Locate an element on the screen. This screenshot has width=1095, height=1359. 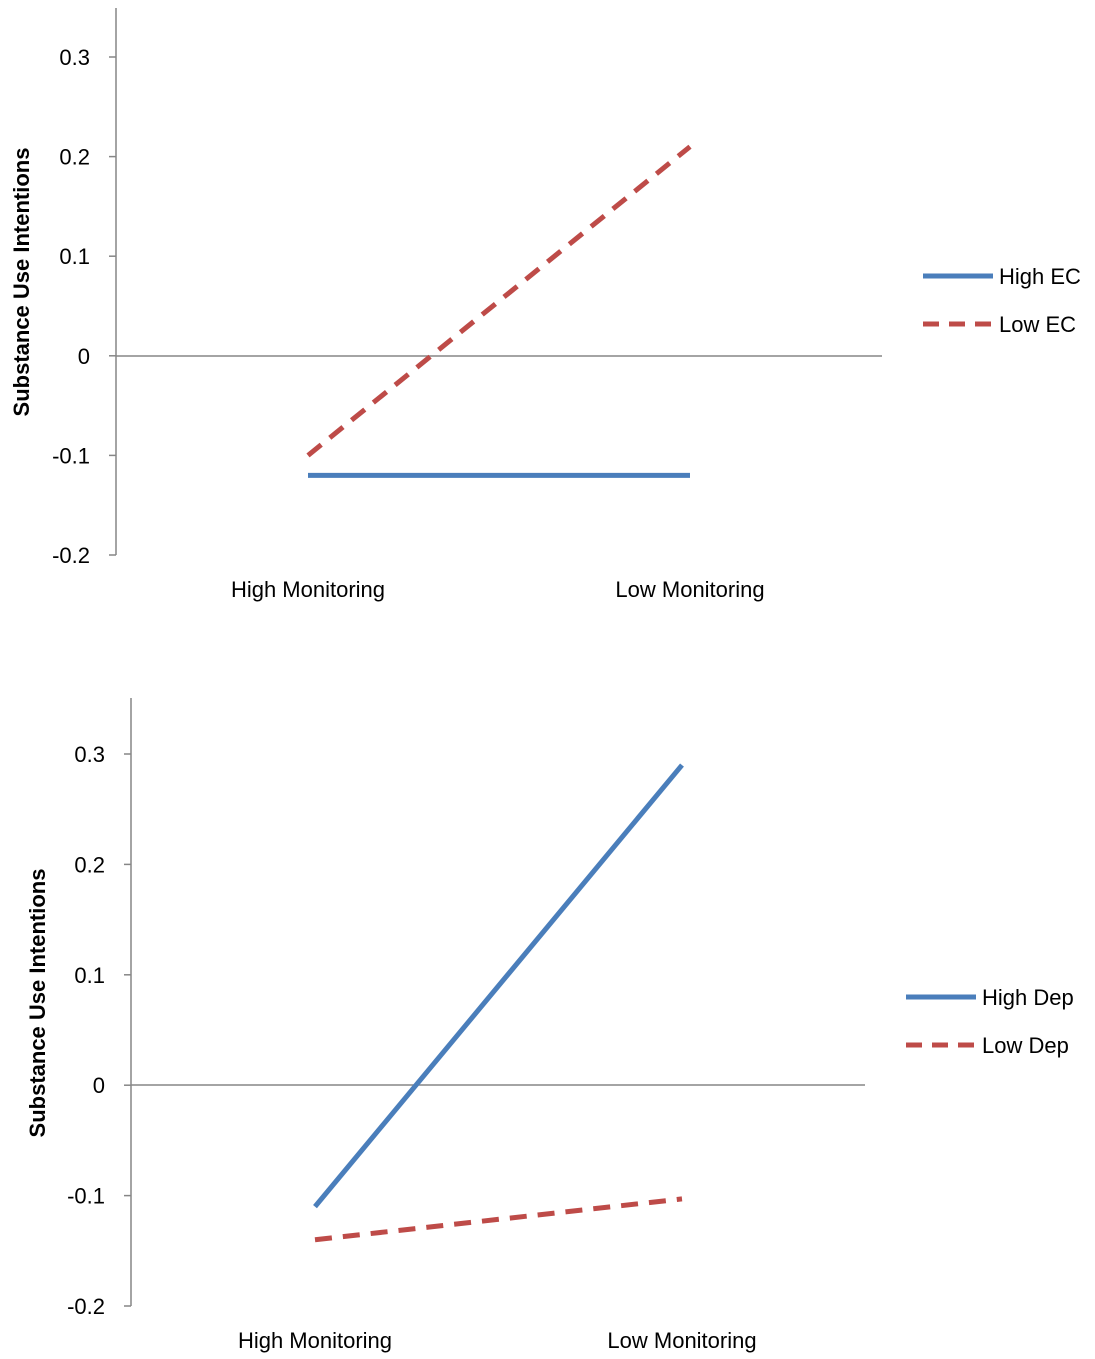
chart-1-y-tick-label: 0.2 is located at coordinates (74, 157).